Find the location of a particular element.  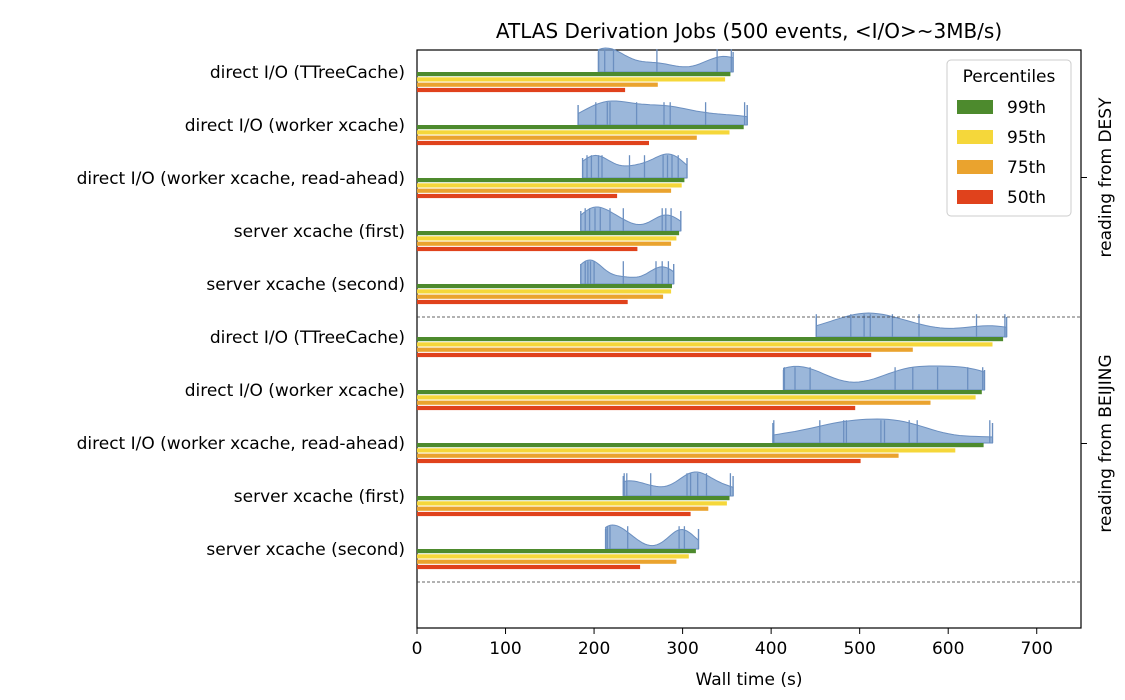

legend-label: 99th is located at coordinates (1026, 108).